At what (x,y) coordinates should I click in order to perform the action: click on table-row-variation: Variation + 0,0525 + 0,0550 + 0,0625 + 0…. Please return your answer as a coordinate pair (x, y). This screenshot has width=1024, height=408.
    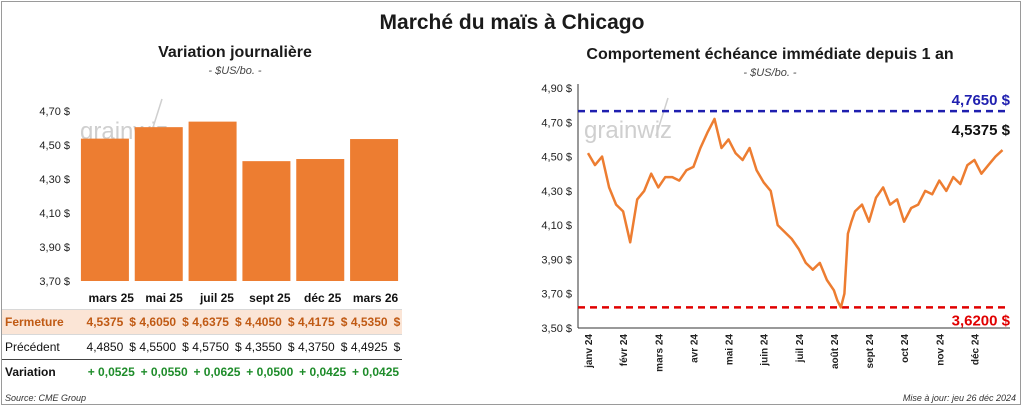
    Looking at the image, I should click on (202, 372).